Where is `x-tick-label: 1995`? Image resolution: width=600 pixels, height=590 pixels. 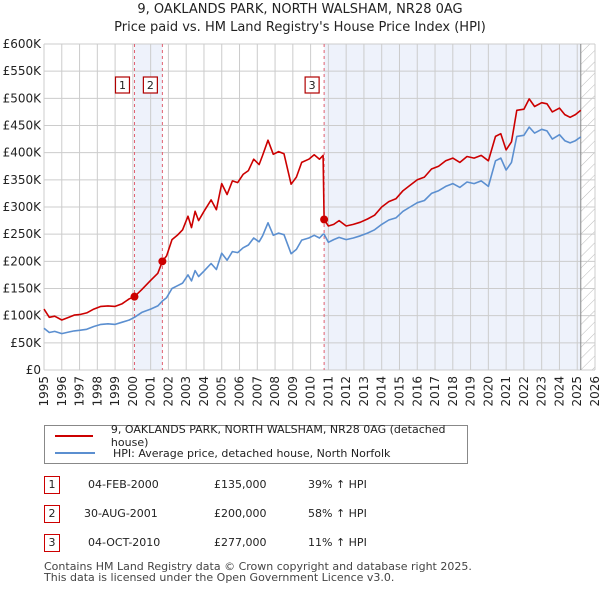
x-tick-label: 1995 is located at coordinates (44, 391).